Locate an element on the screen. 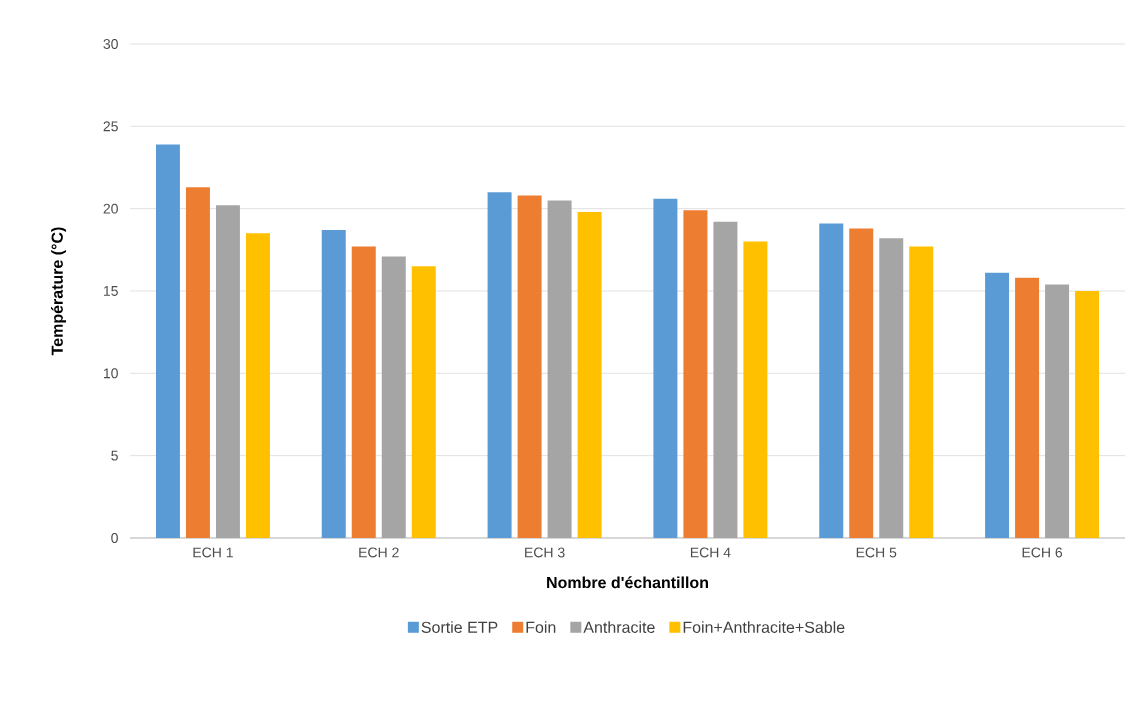 The width and height of the screenshot is (1140, 711). legend-label: Foin+Anthracite+Sable is located at coordinates (764, 627).